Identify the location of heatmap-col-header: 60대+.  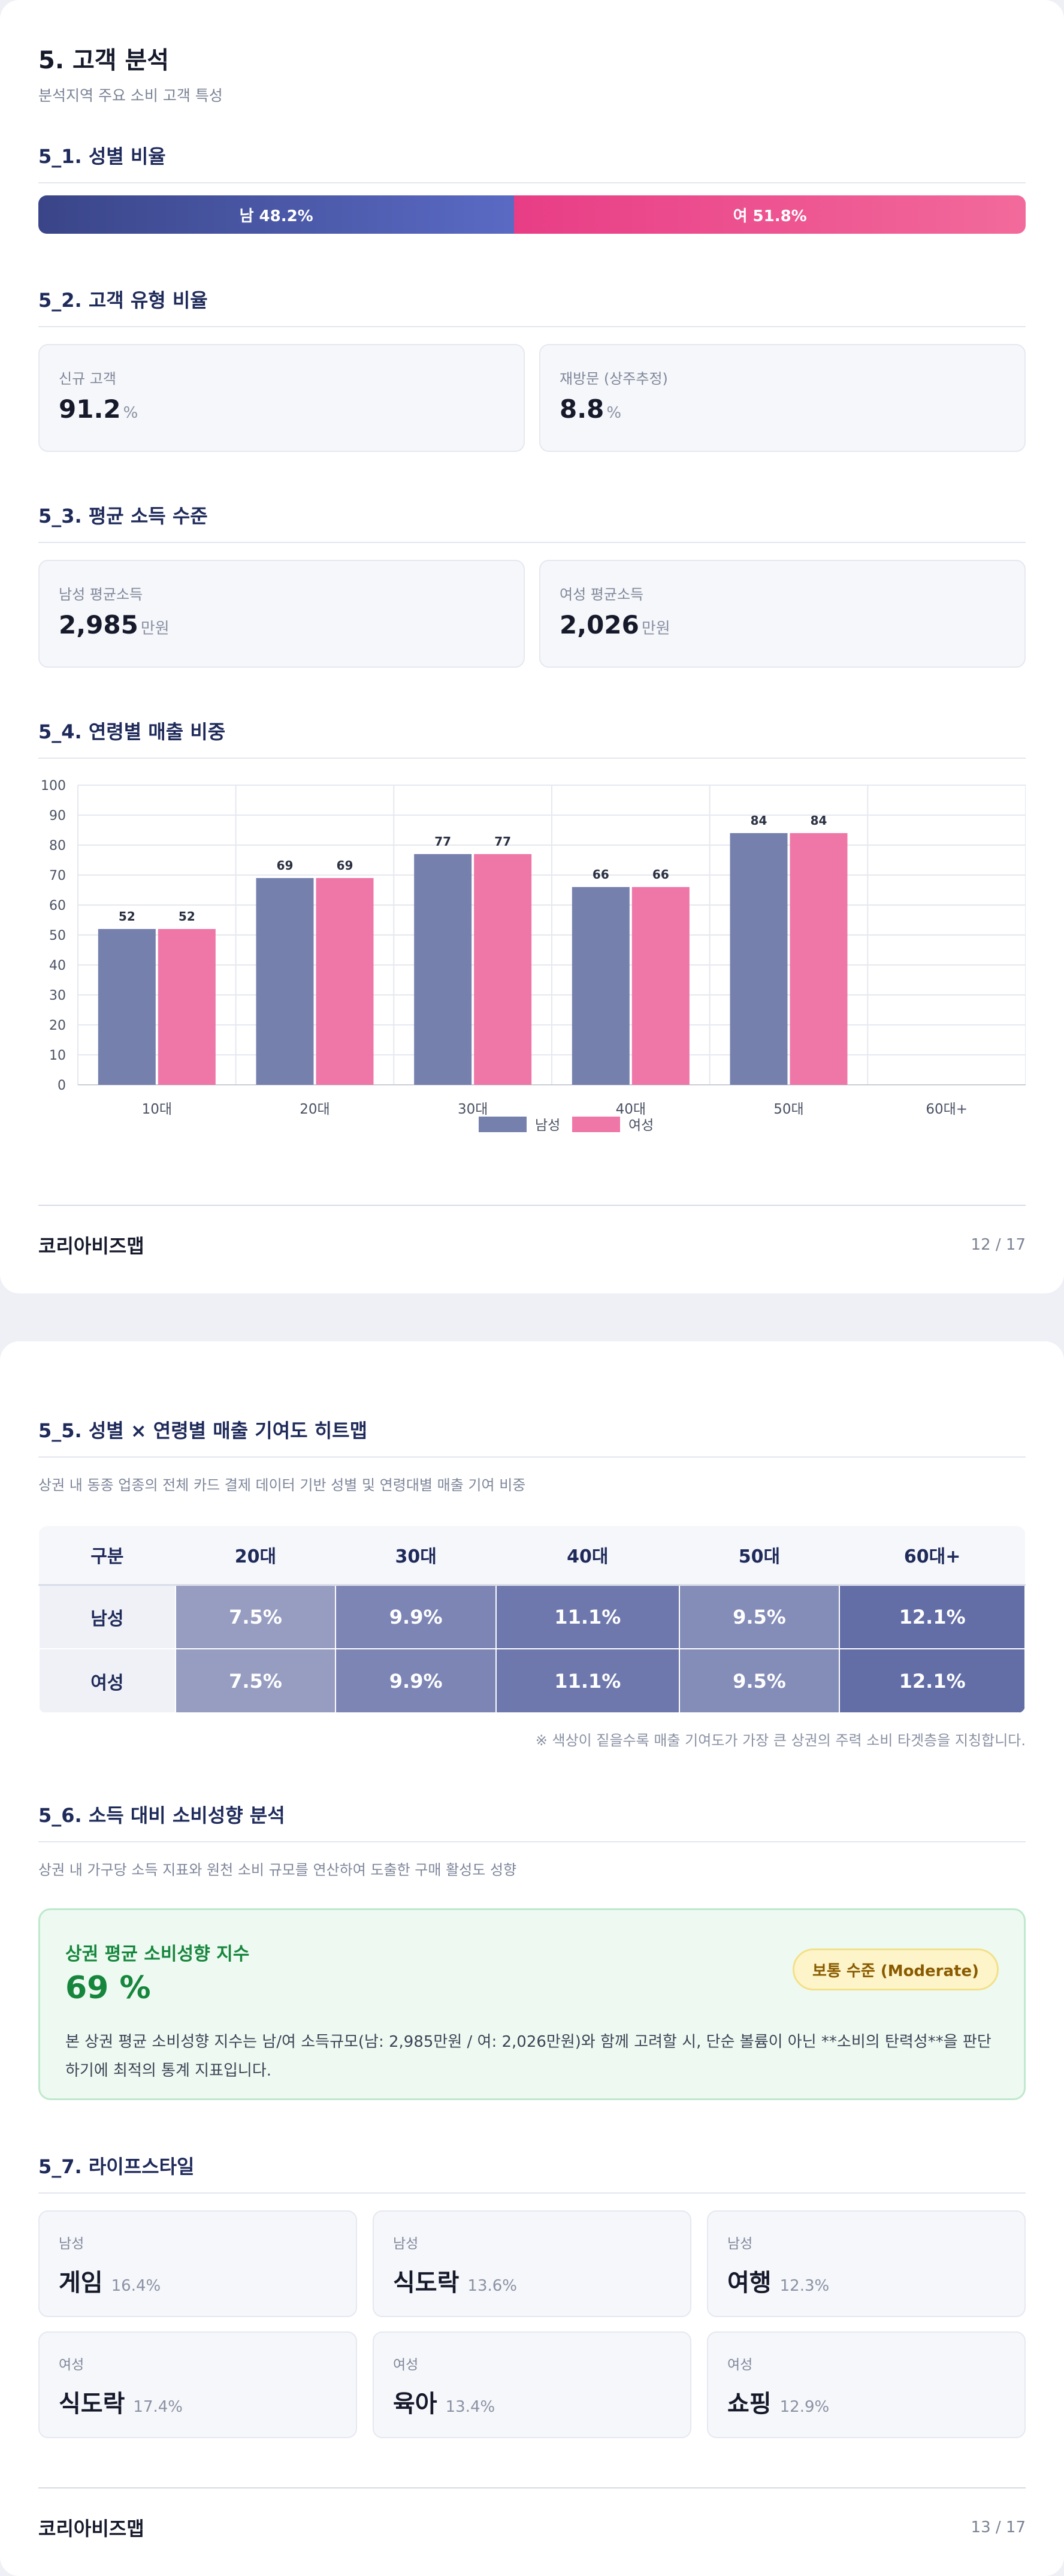
(932, 1556).